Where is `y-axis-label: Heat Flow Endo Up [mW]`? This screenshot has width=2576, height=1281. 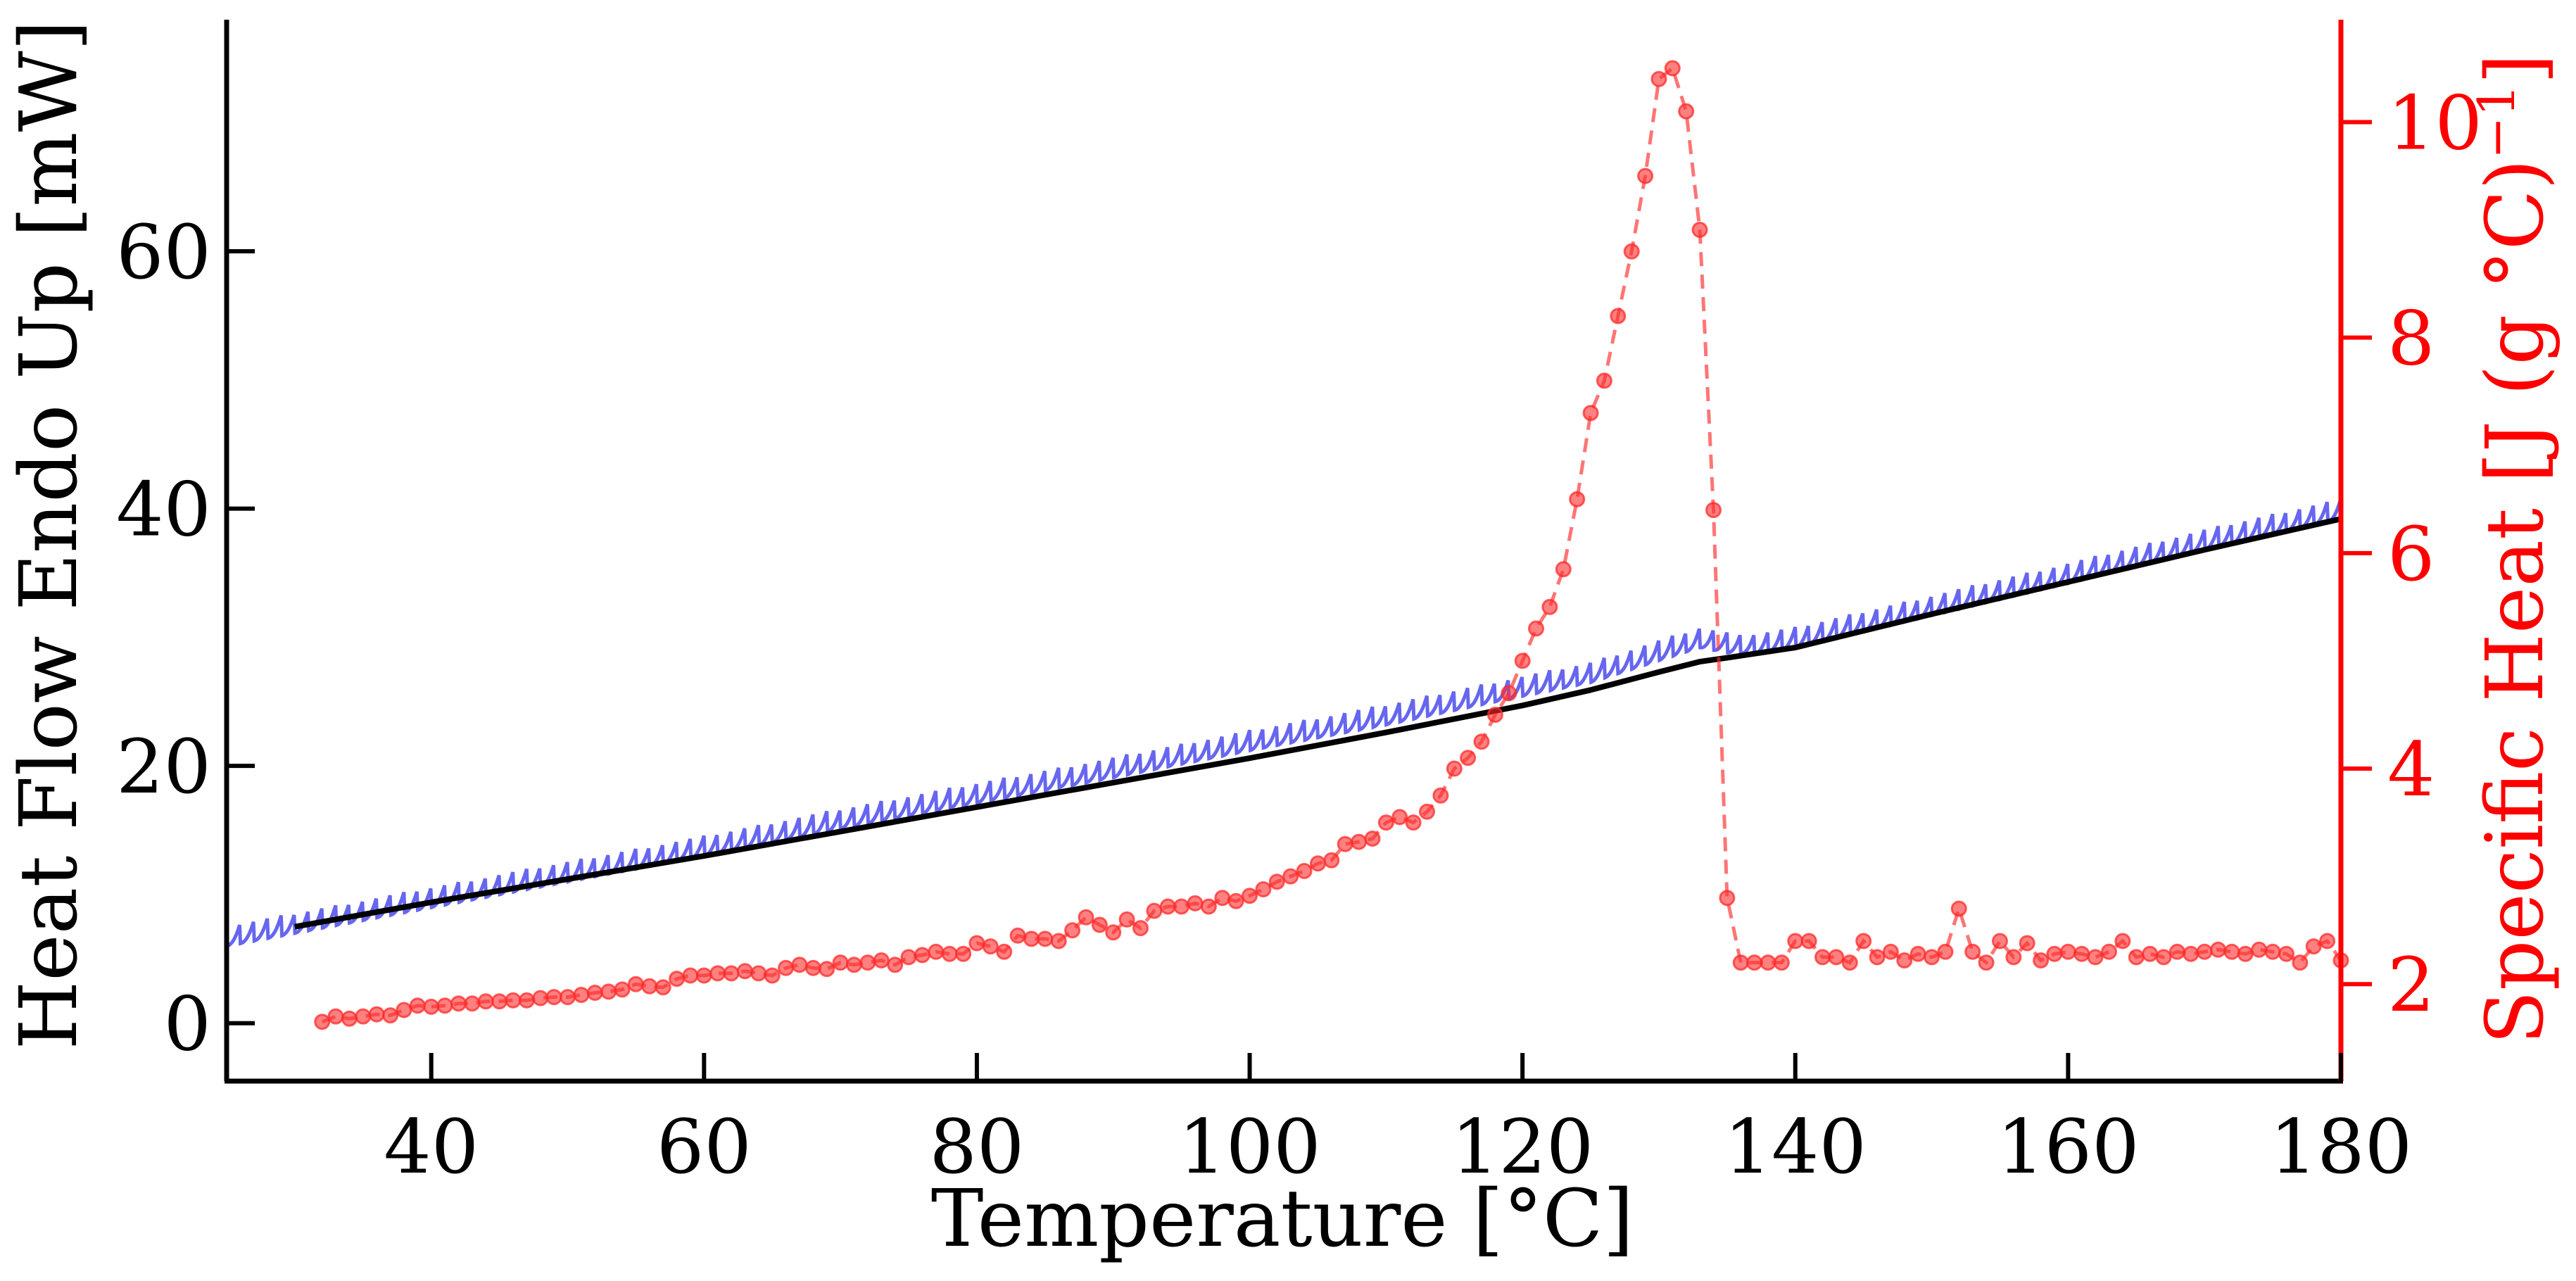 y-axis-label: Heat Flow Endo Up [mW] is located at coordinates (49, 535).